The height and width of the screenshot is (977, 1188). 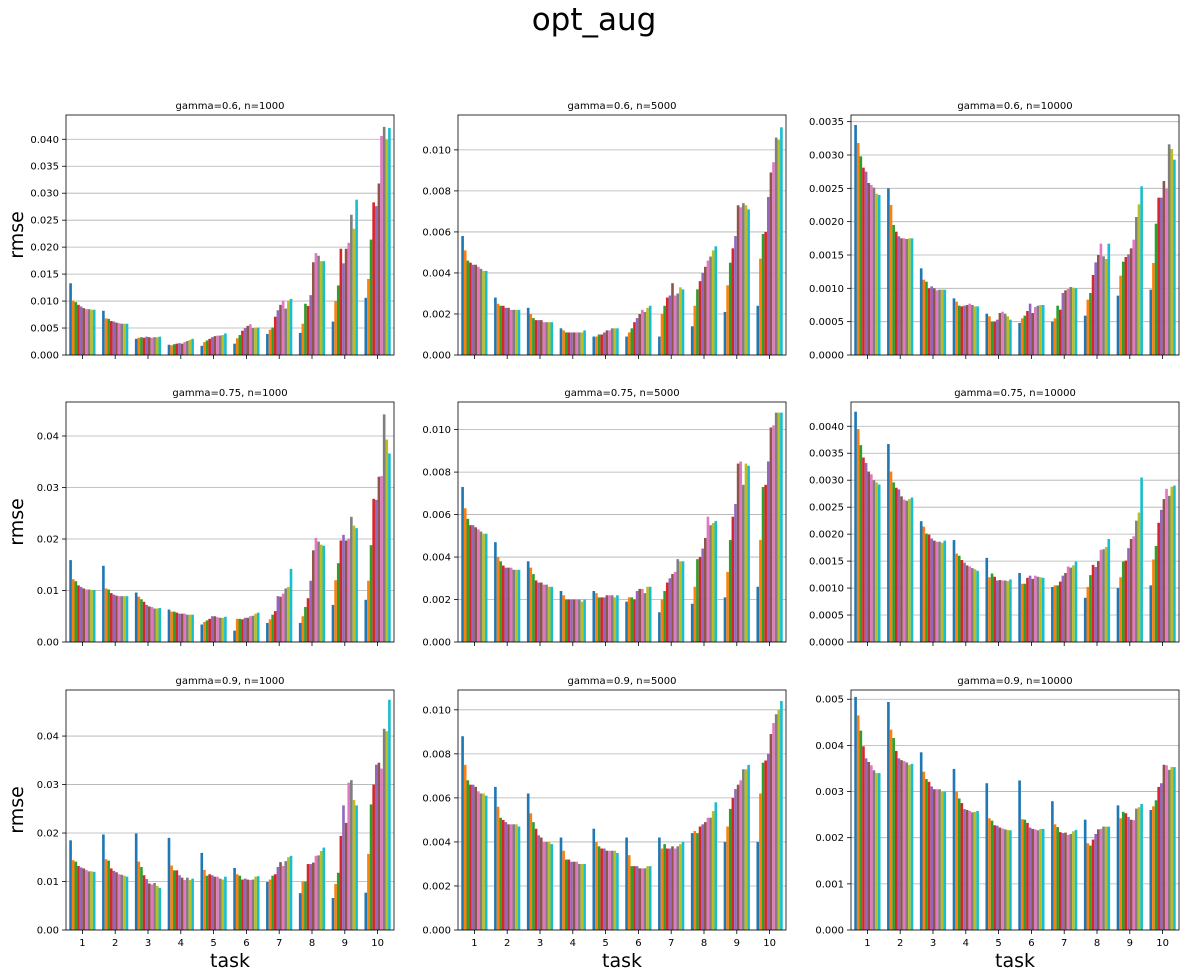 I want to click on bar-task5-series7, so click(x=1002, y=333).